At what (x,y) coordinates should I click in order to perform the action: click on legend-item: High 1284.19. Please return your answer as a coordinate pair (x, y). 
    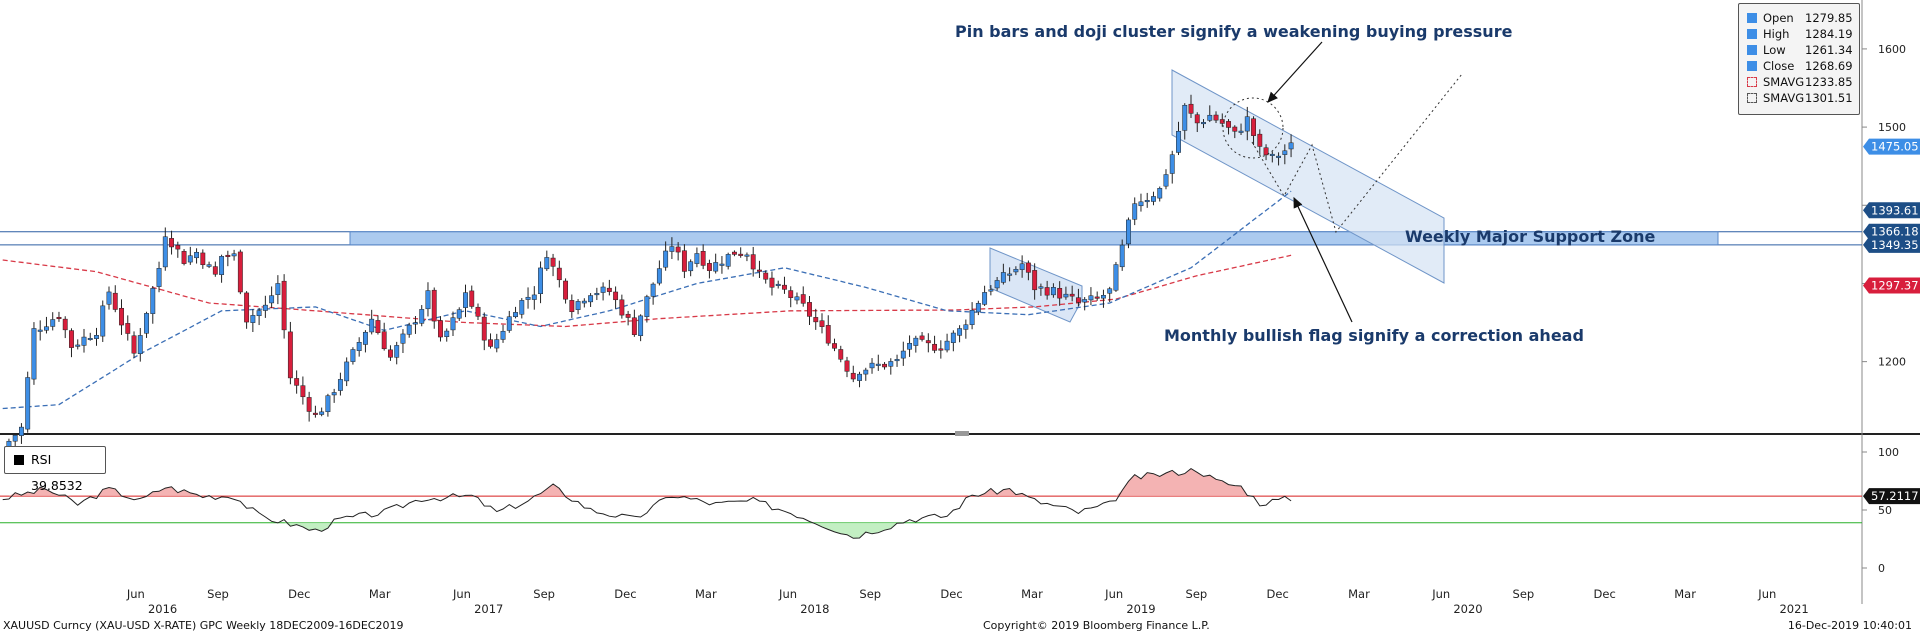
    Looking at the image, I should click on (1802, 34).